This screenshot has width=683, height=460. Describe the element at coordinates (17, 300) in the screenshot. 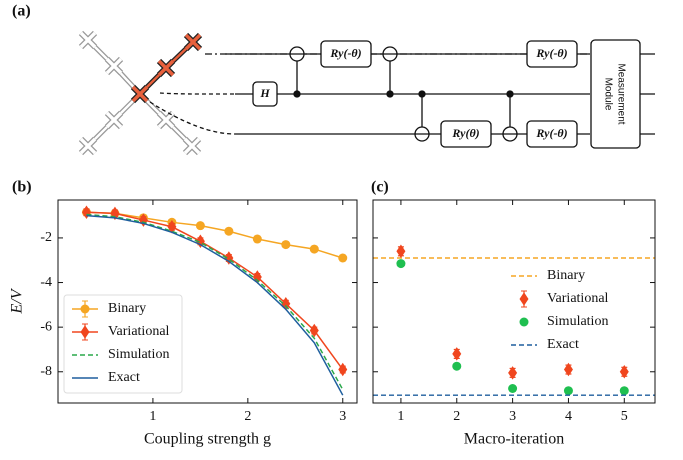

I see `y-axis-label: E/V` at that location.